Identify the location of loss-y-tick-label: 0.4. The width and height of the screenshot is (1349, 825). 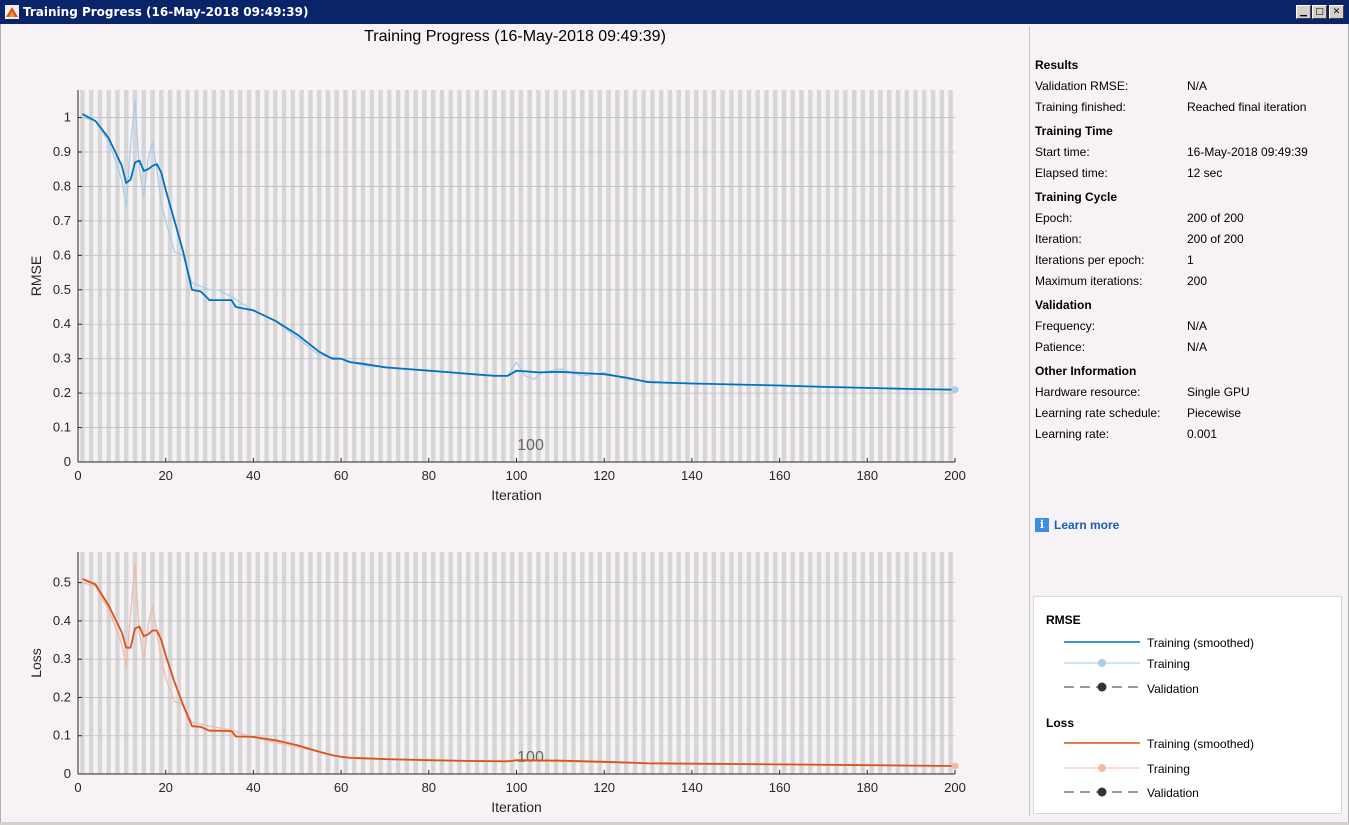
(62, 620).